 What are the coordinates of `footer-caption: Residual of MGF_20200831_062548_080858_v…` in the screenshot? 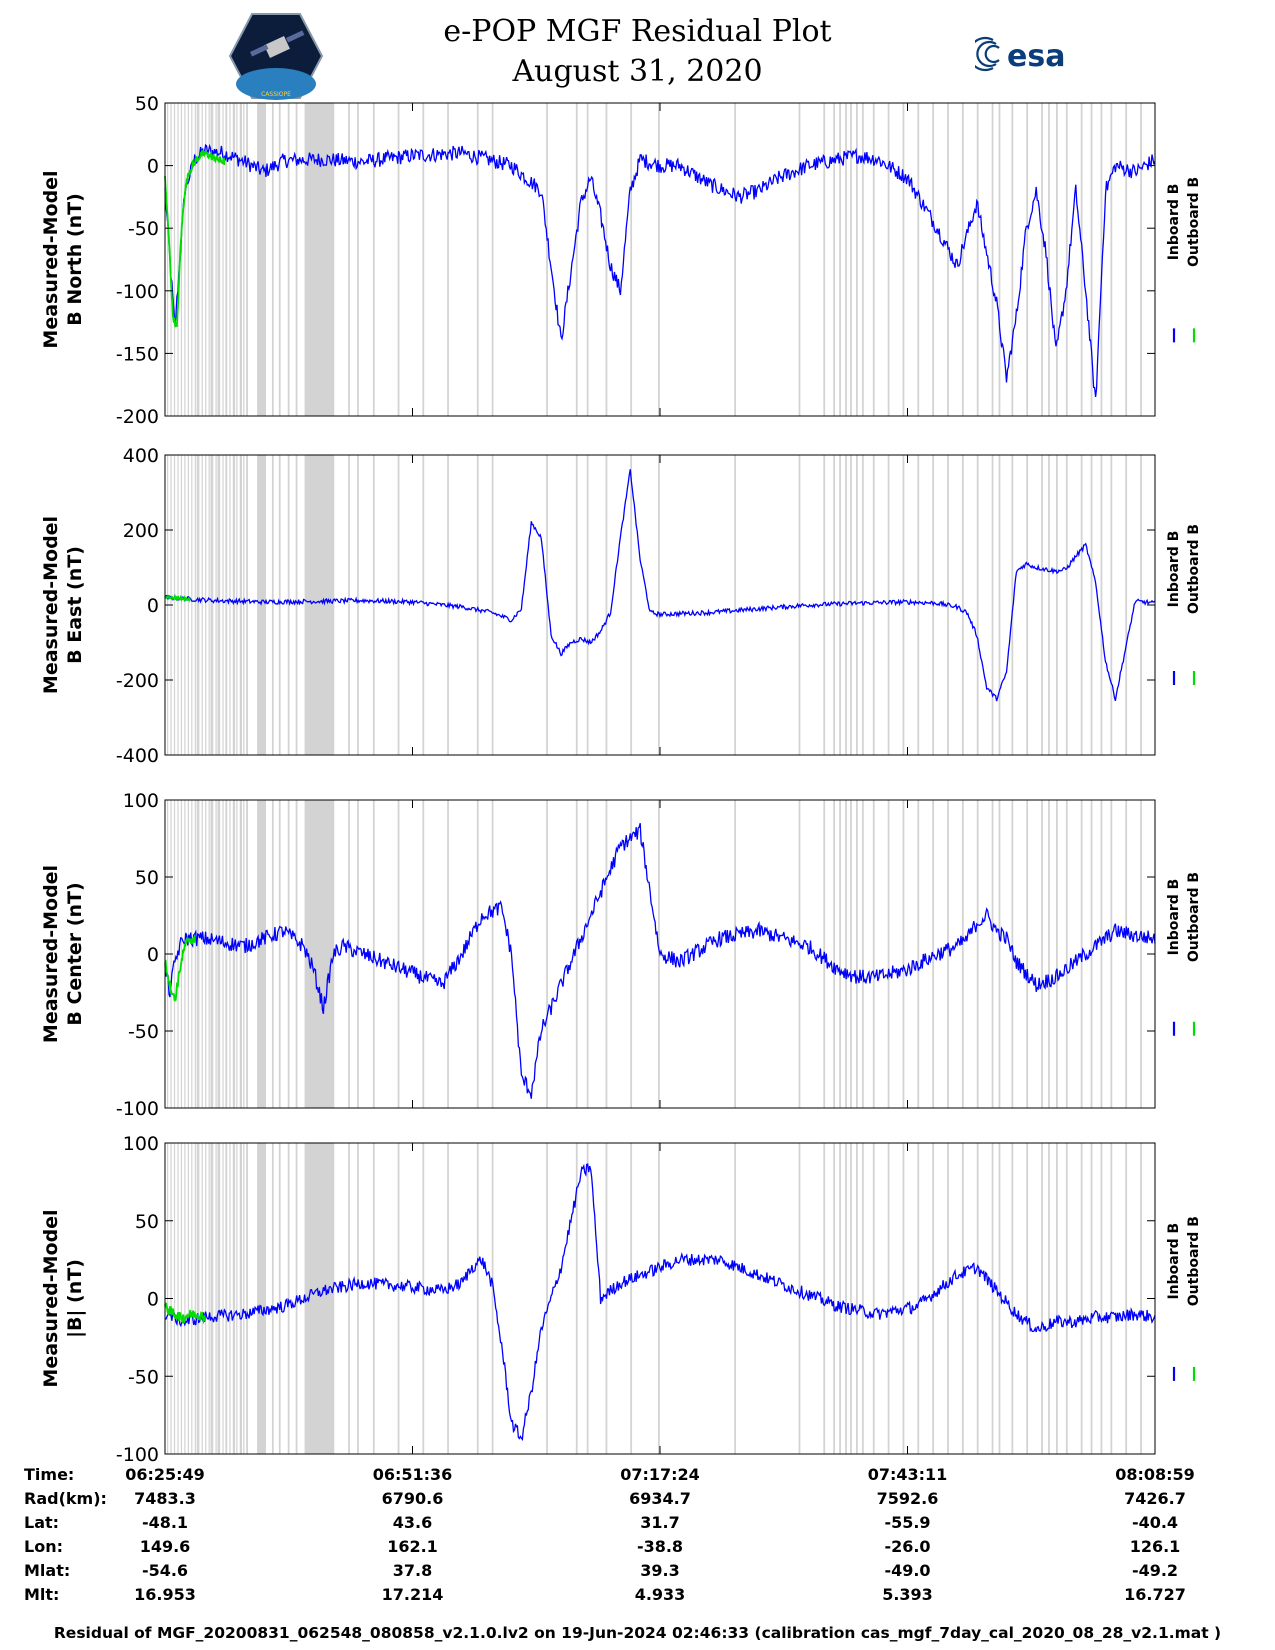 It's located at (637, 1633).